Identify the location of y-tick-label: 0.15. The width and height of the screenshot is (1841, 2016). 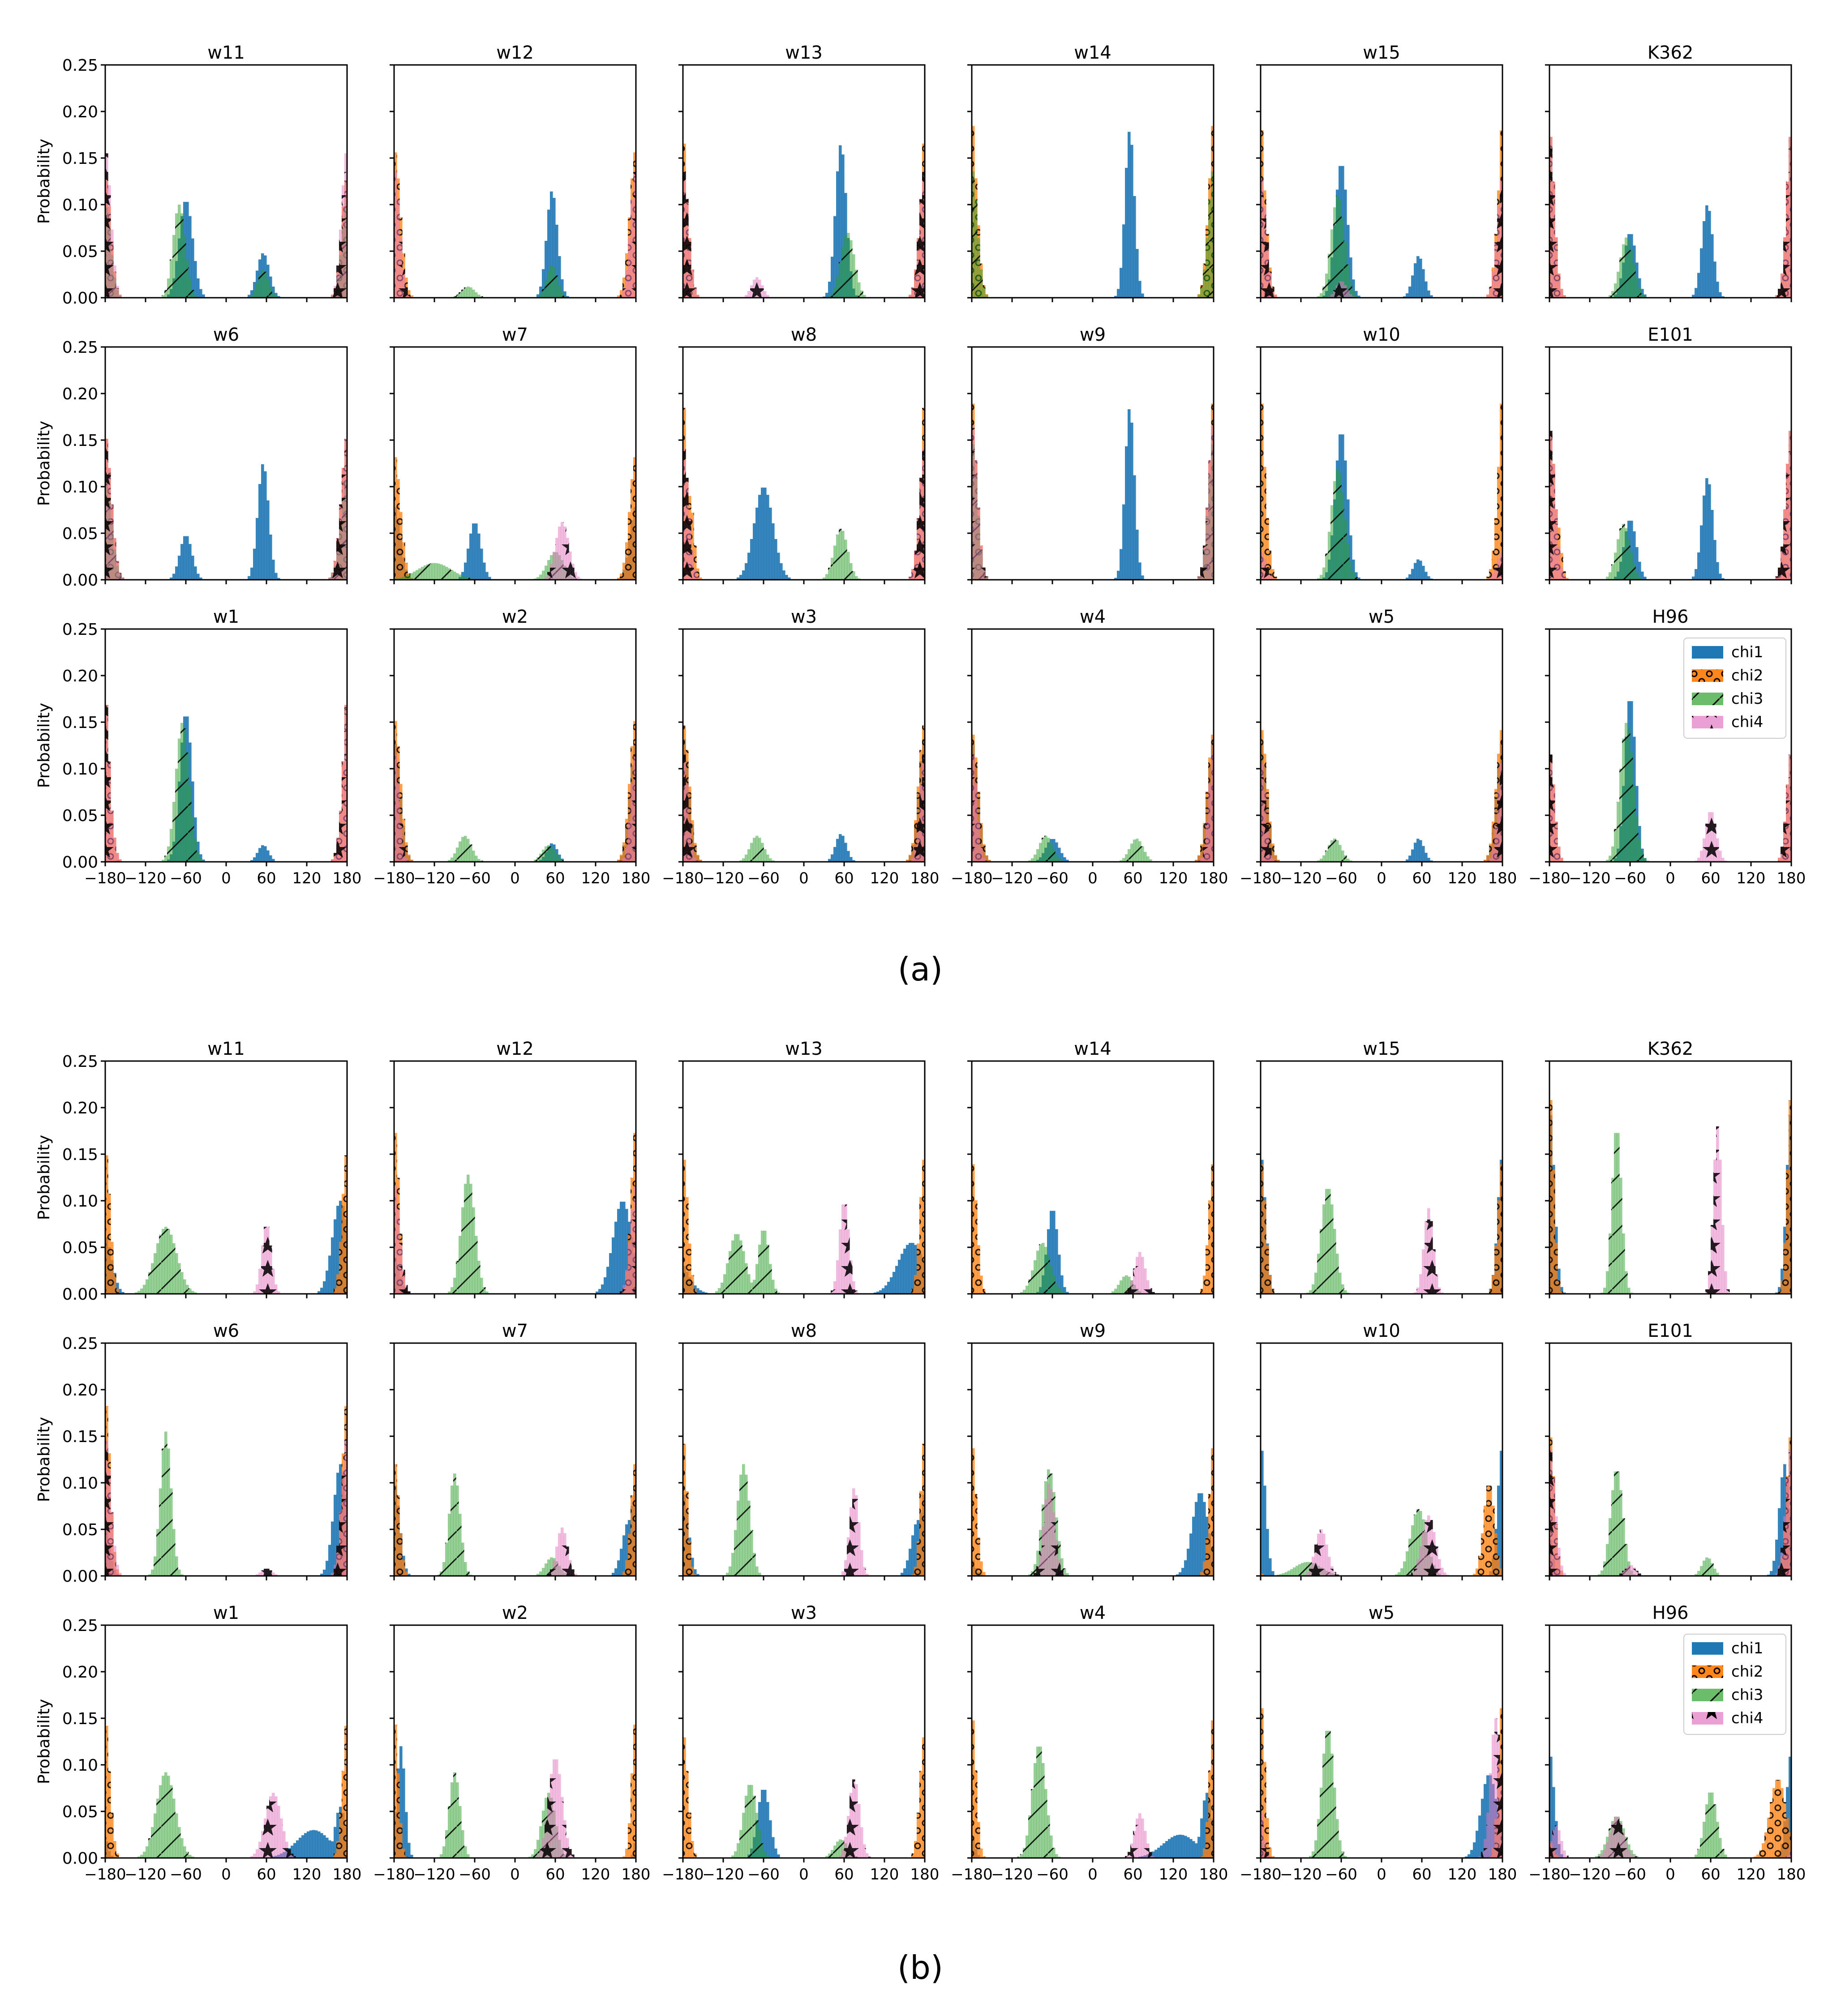
(80, 1437).